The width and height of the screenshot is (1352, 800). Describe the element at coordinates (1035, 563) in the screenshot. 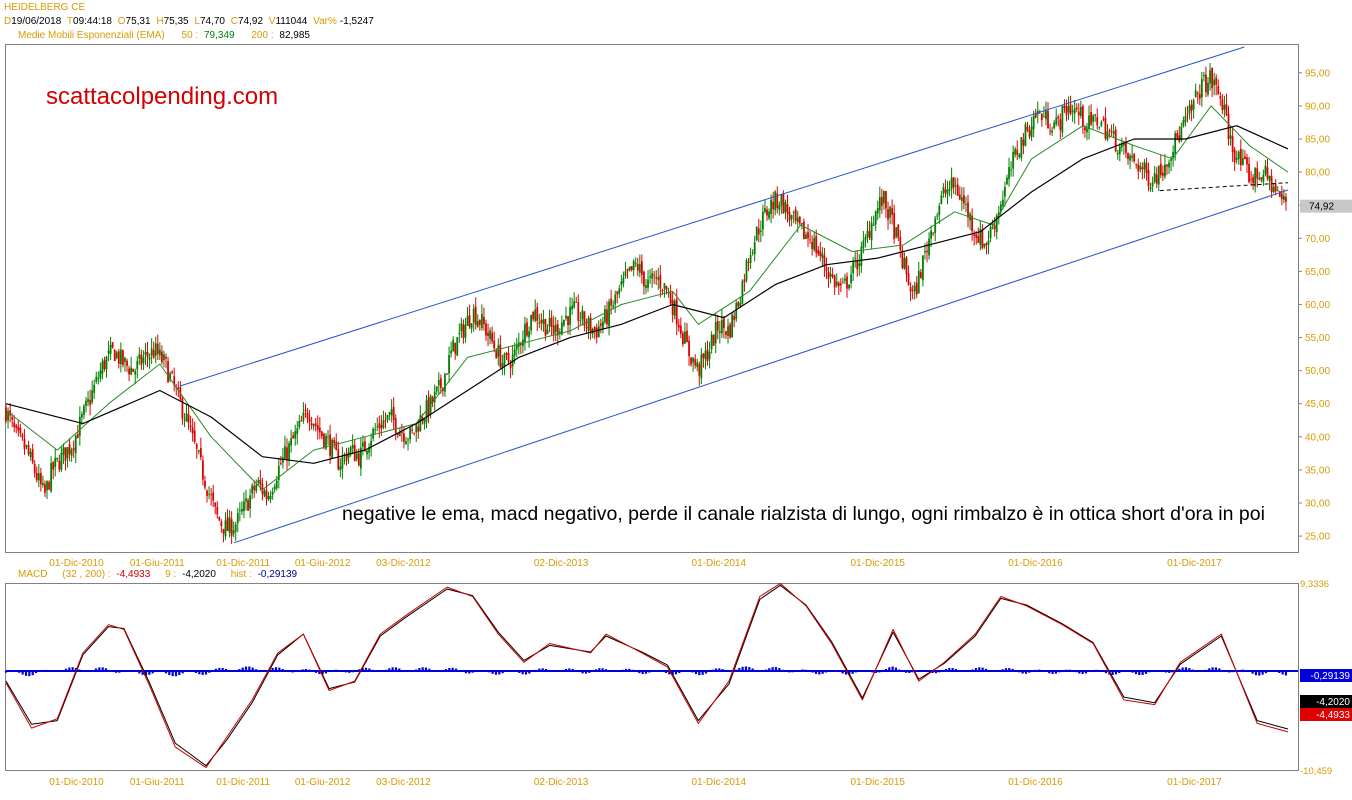

I see `price-x-tick-label: 01-Dic-2016` at that location.